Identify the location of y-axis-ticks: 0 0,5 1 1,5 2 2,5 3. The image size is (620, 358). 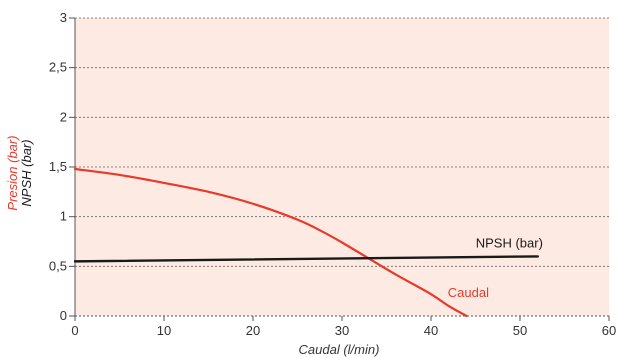
(62, 166).